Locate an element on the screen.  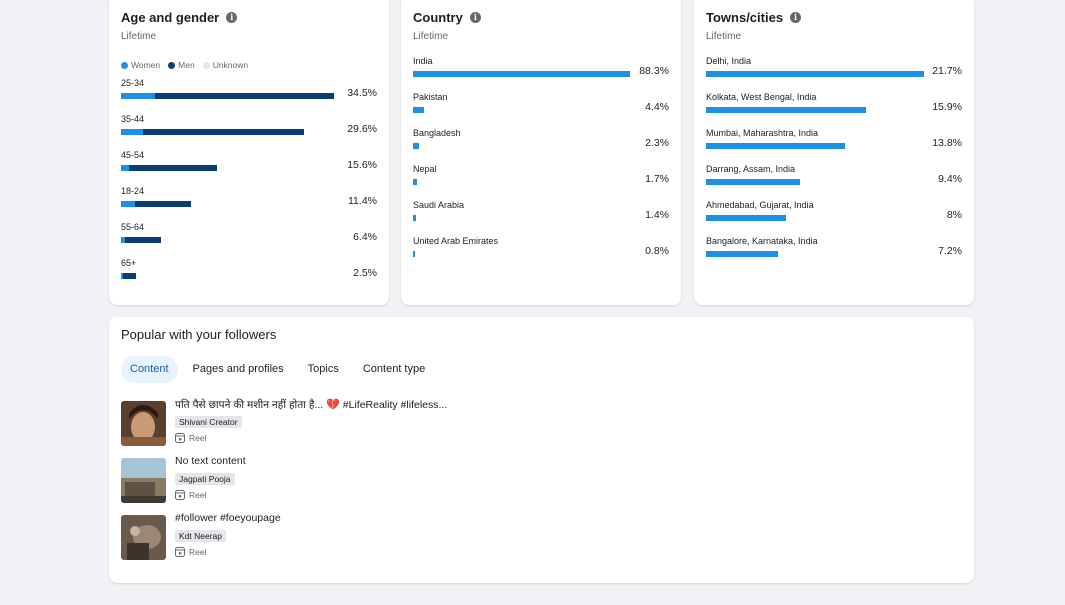
country-subtitle: Lifetime is located at coordinates (431, 36).